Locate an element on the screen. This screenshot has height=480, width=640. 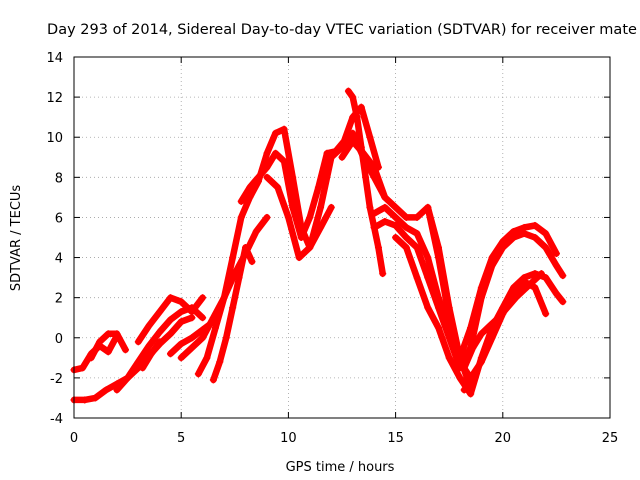
series-pass-t-trace is located at coordinates (468, 387).